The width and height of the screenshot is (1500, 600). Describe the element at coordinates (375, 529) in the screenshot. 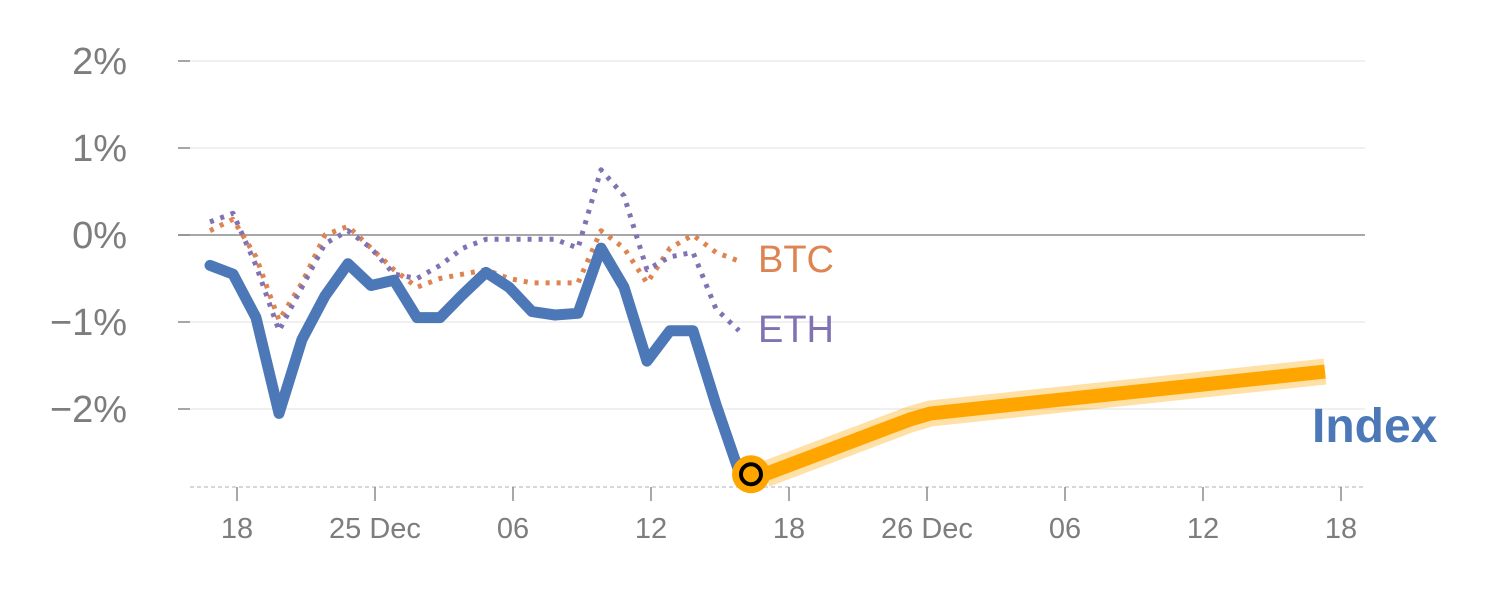

I see `x-tick-label: 25 Dec` at that location.